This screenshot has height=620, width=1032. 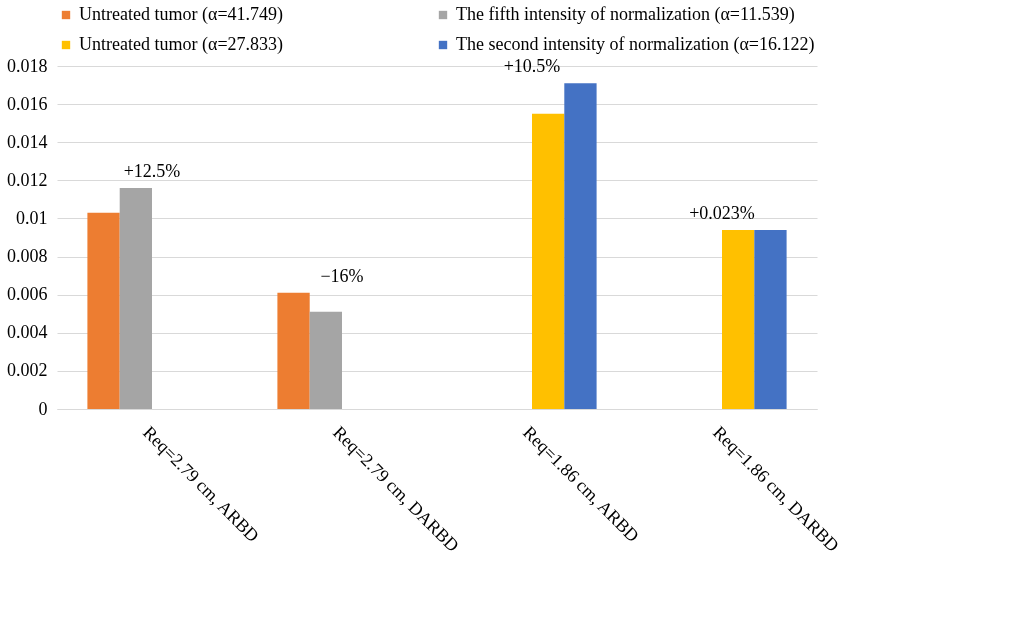 I want to click on y-tick-label: 0.014, so click(x=27, y=141).